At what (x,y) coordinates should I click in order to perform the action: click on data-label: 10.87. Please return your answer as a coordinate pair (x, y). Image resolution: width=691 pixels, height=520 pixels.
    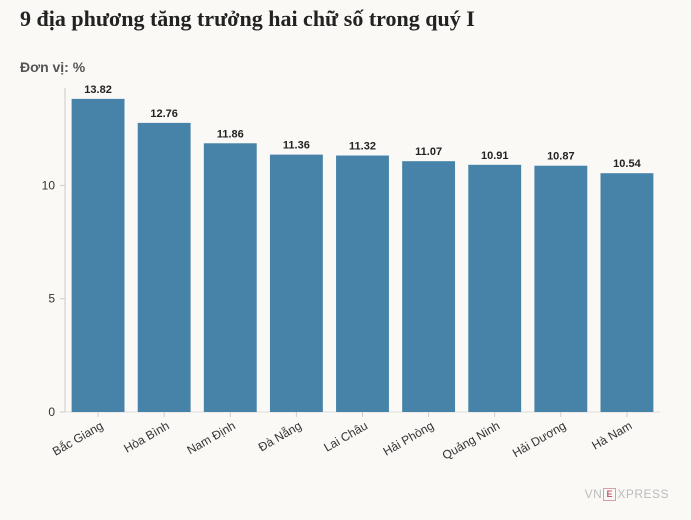
    Looking at the image, I should click on (561, 157).